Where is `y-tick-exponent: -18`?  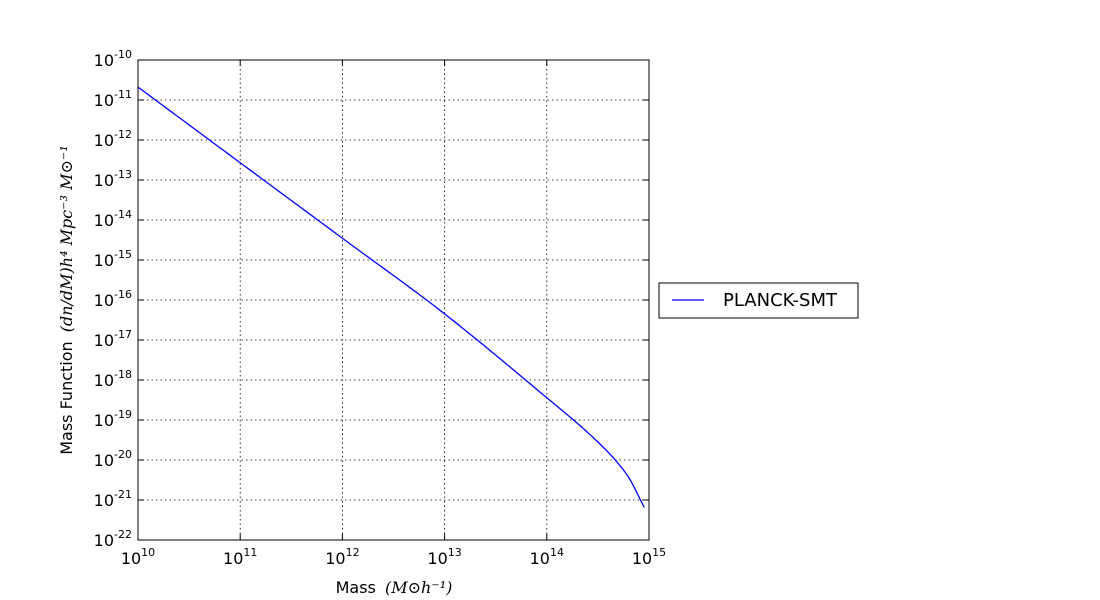 y-tick-exponent: -18 is located at coordinates (123, 374).